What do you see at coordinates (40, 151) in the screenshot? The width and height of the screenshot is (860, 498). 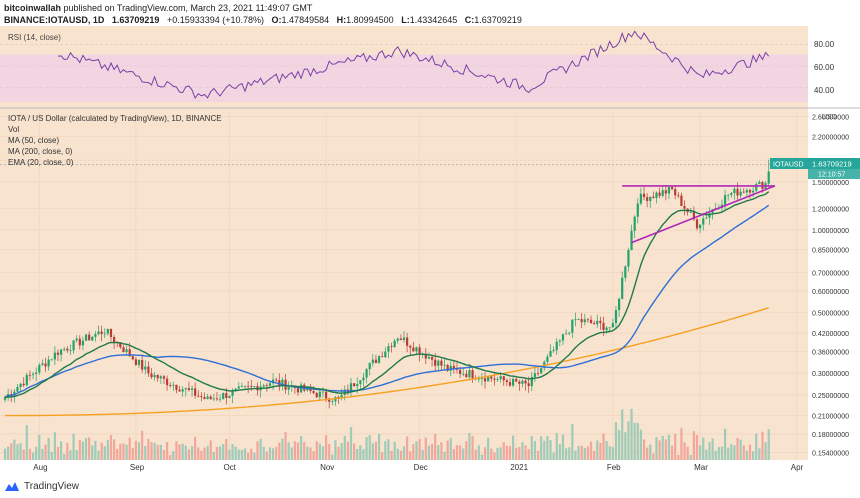 I see `legend-ma200: MA (200, close, 0)` at bounding box center [40, 151].